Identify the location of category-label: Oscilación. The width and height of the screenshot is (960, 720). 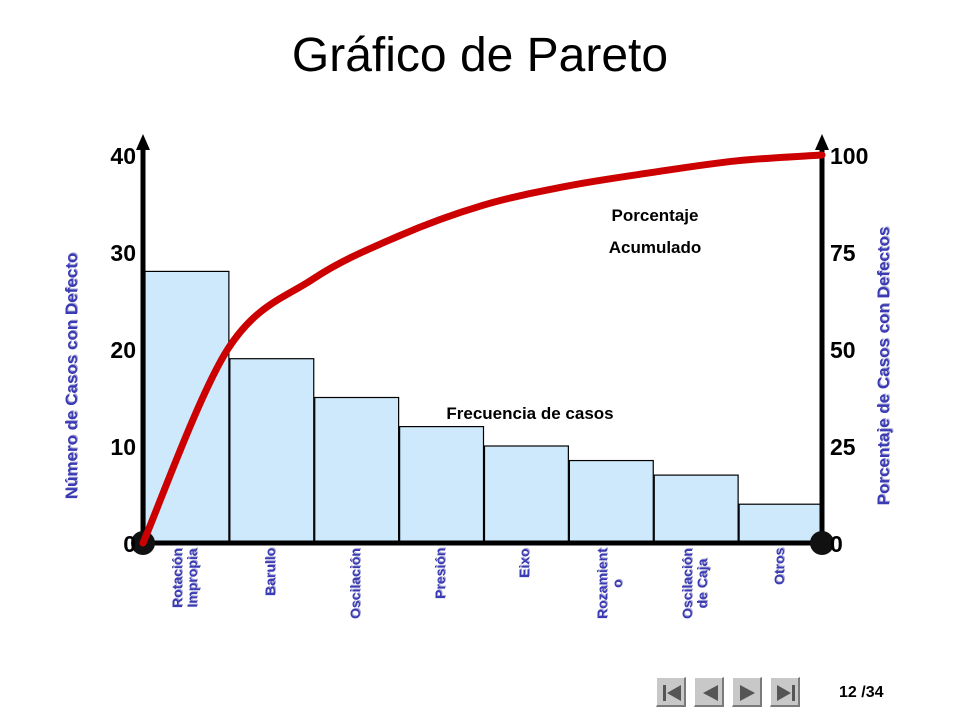
(354, 583).